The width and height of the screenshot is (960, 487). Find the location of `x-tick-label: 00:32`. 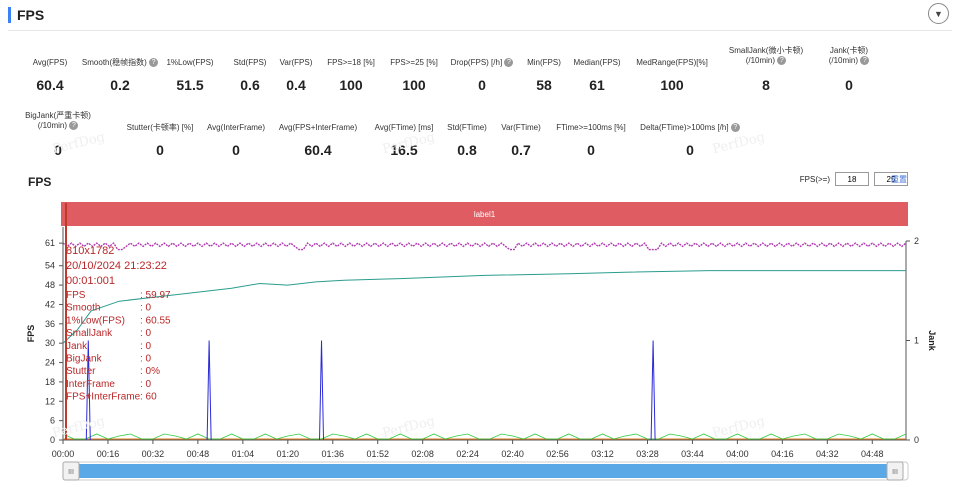

x-tick-label: 00:32 is located at coordinates (153, 454).